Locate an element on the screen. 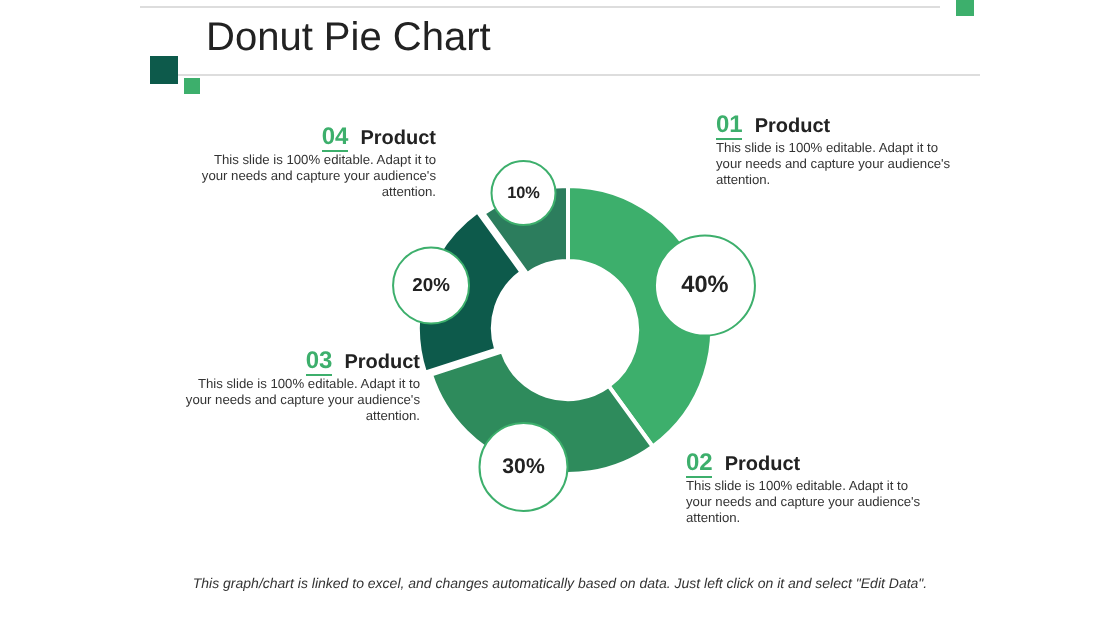 This screenshot has width=1120, height=630. slice-label: 01 Product is located at coordinates (773, 125).